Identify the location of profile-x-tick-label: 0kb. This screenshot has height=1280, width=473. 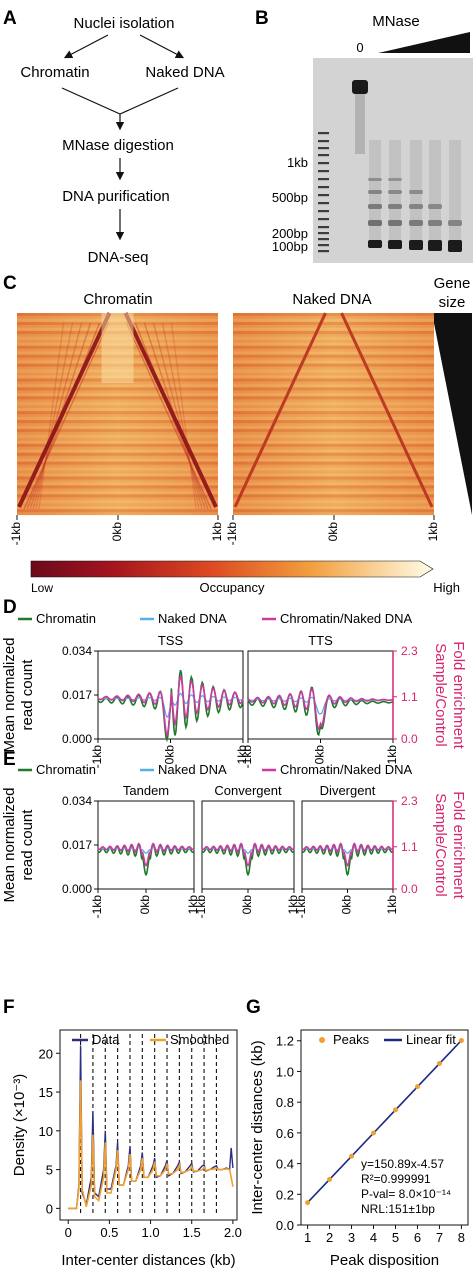
(320, 755).